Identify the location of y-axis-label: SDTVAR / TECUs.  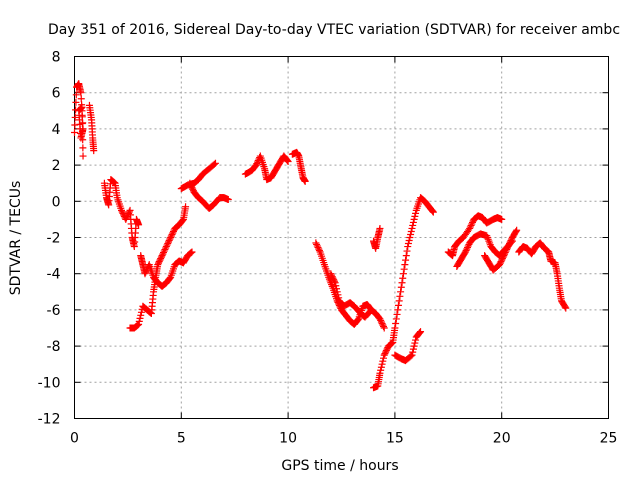
(16, 238).